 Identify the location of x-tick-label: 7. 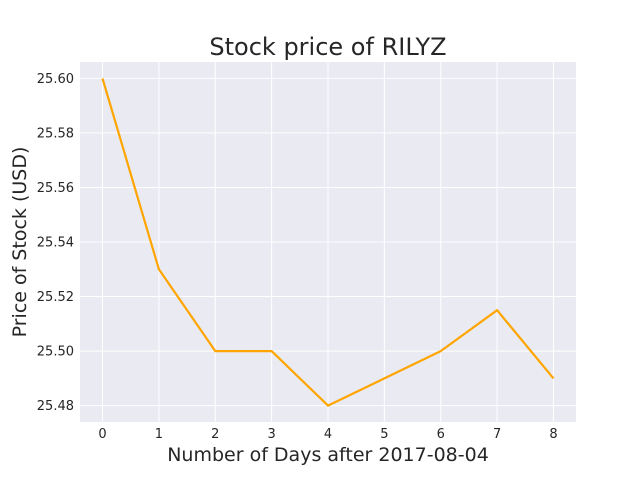
(497, 434).